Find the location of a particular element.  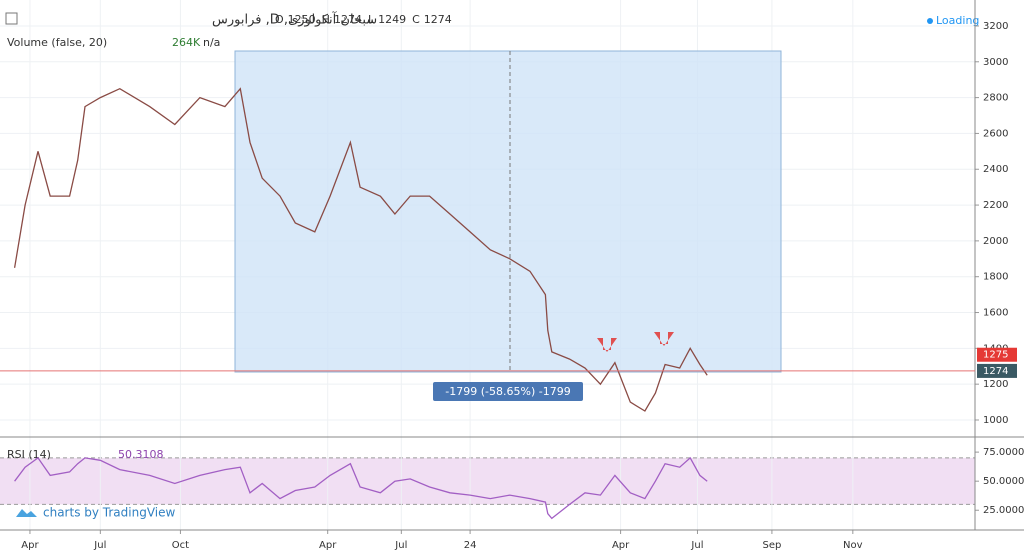

x-tick-label: 24 is located at coordinates (470, 545).